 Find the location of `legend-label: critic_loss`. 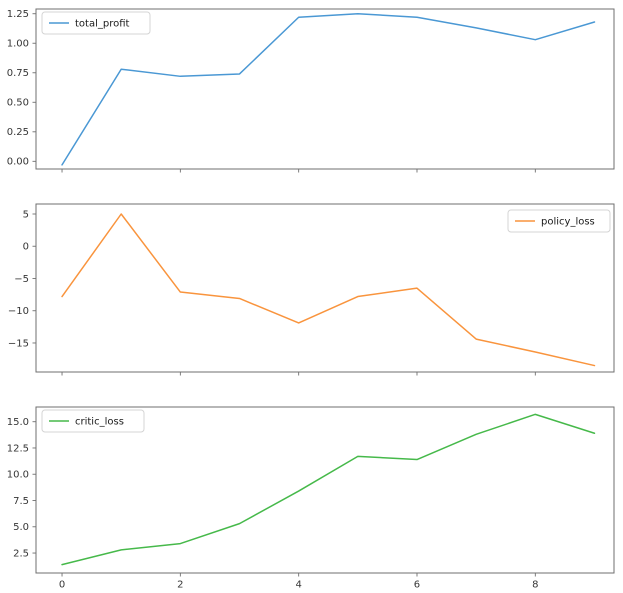

legend-label: critic_loss is located at coordinates (99, 422).